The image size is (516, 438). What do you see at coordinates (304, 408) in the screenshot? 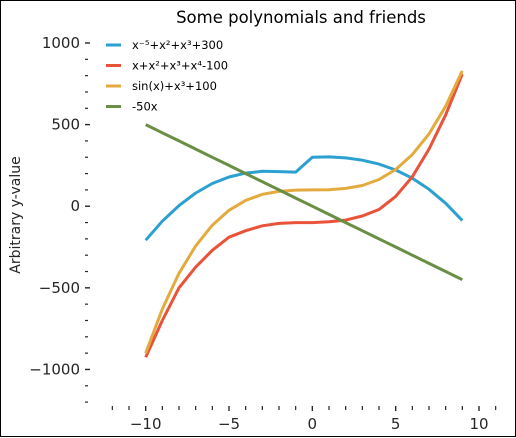
I see `x-axis-minor-ticks` at bounding box center [304, 408].